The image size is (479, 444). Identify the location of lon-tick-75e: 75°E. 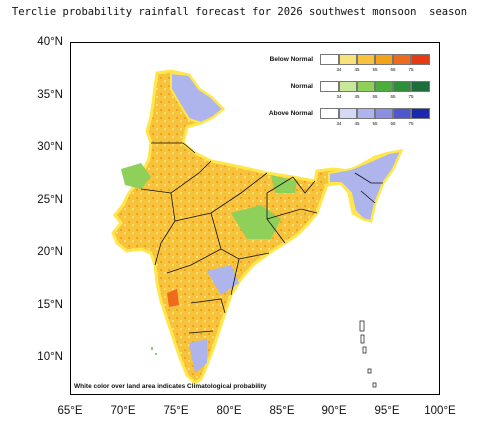
(176, 411).